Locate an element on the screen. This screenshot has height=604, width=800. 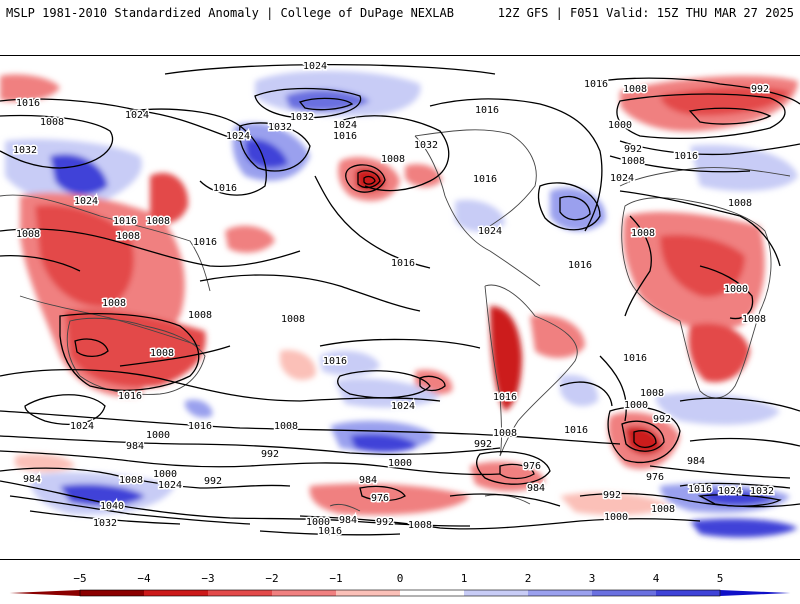
colorbar-tick-label: 5 is located at coordinates (720, 578).